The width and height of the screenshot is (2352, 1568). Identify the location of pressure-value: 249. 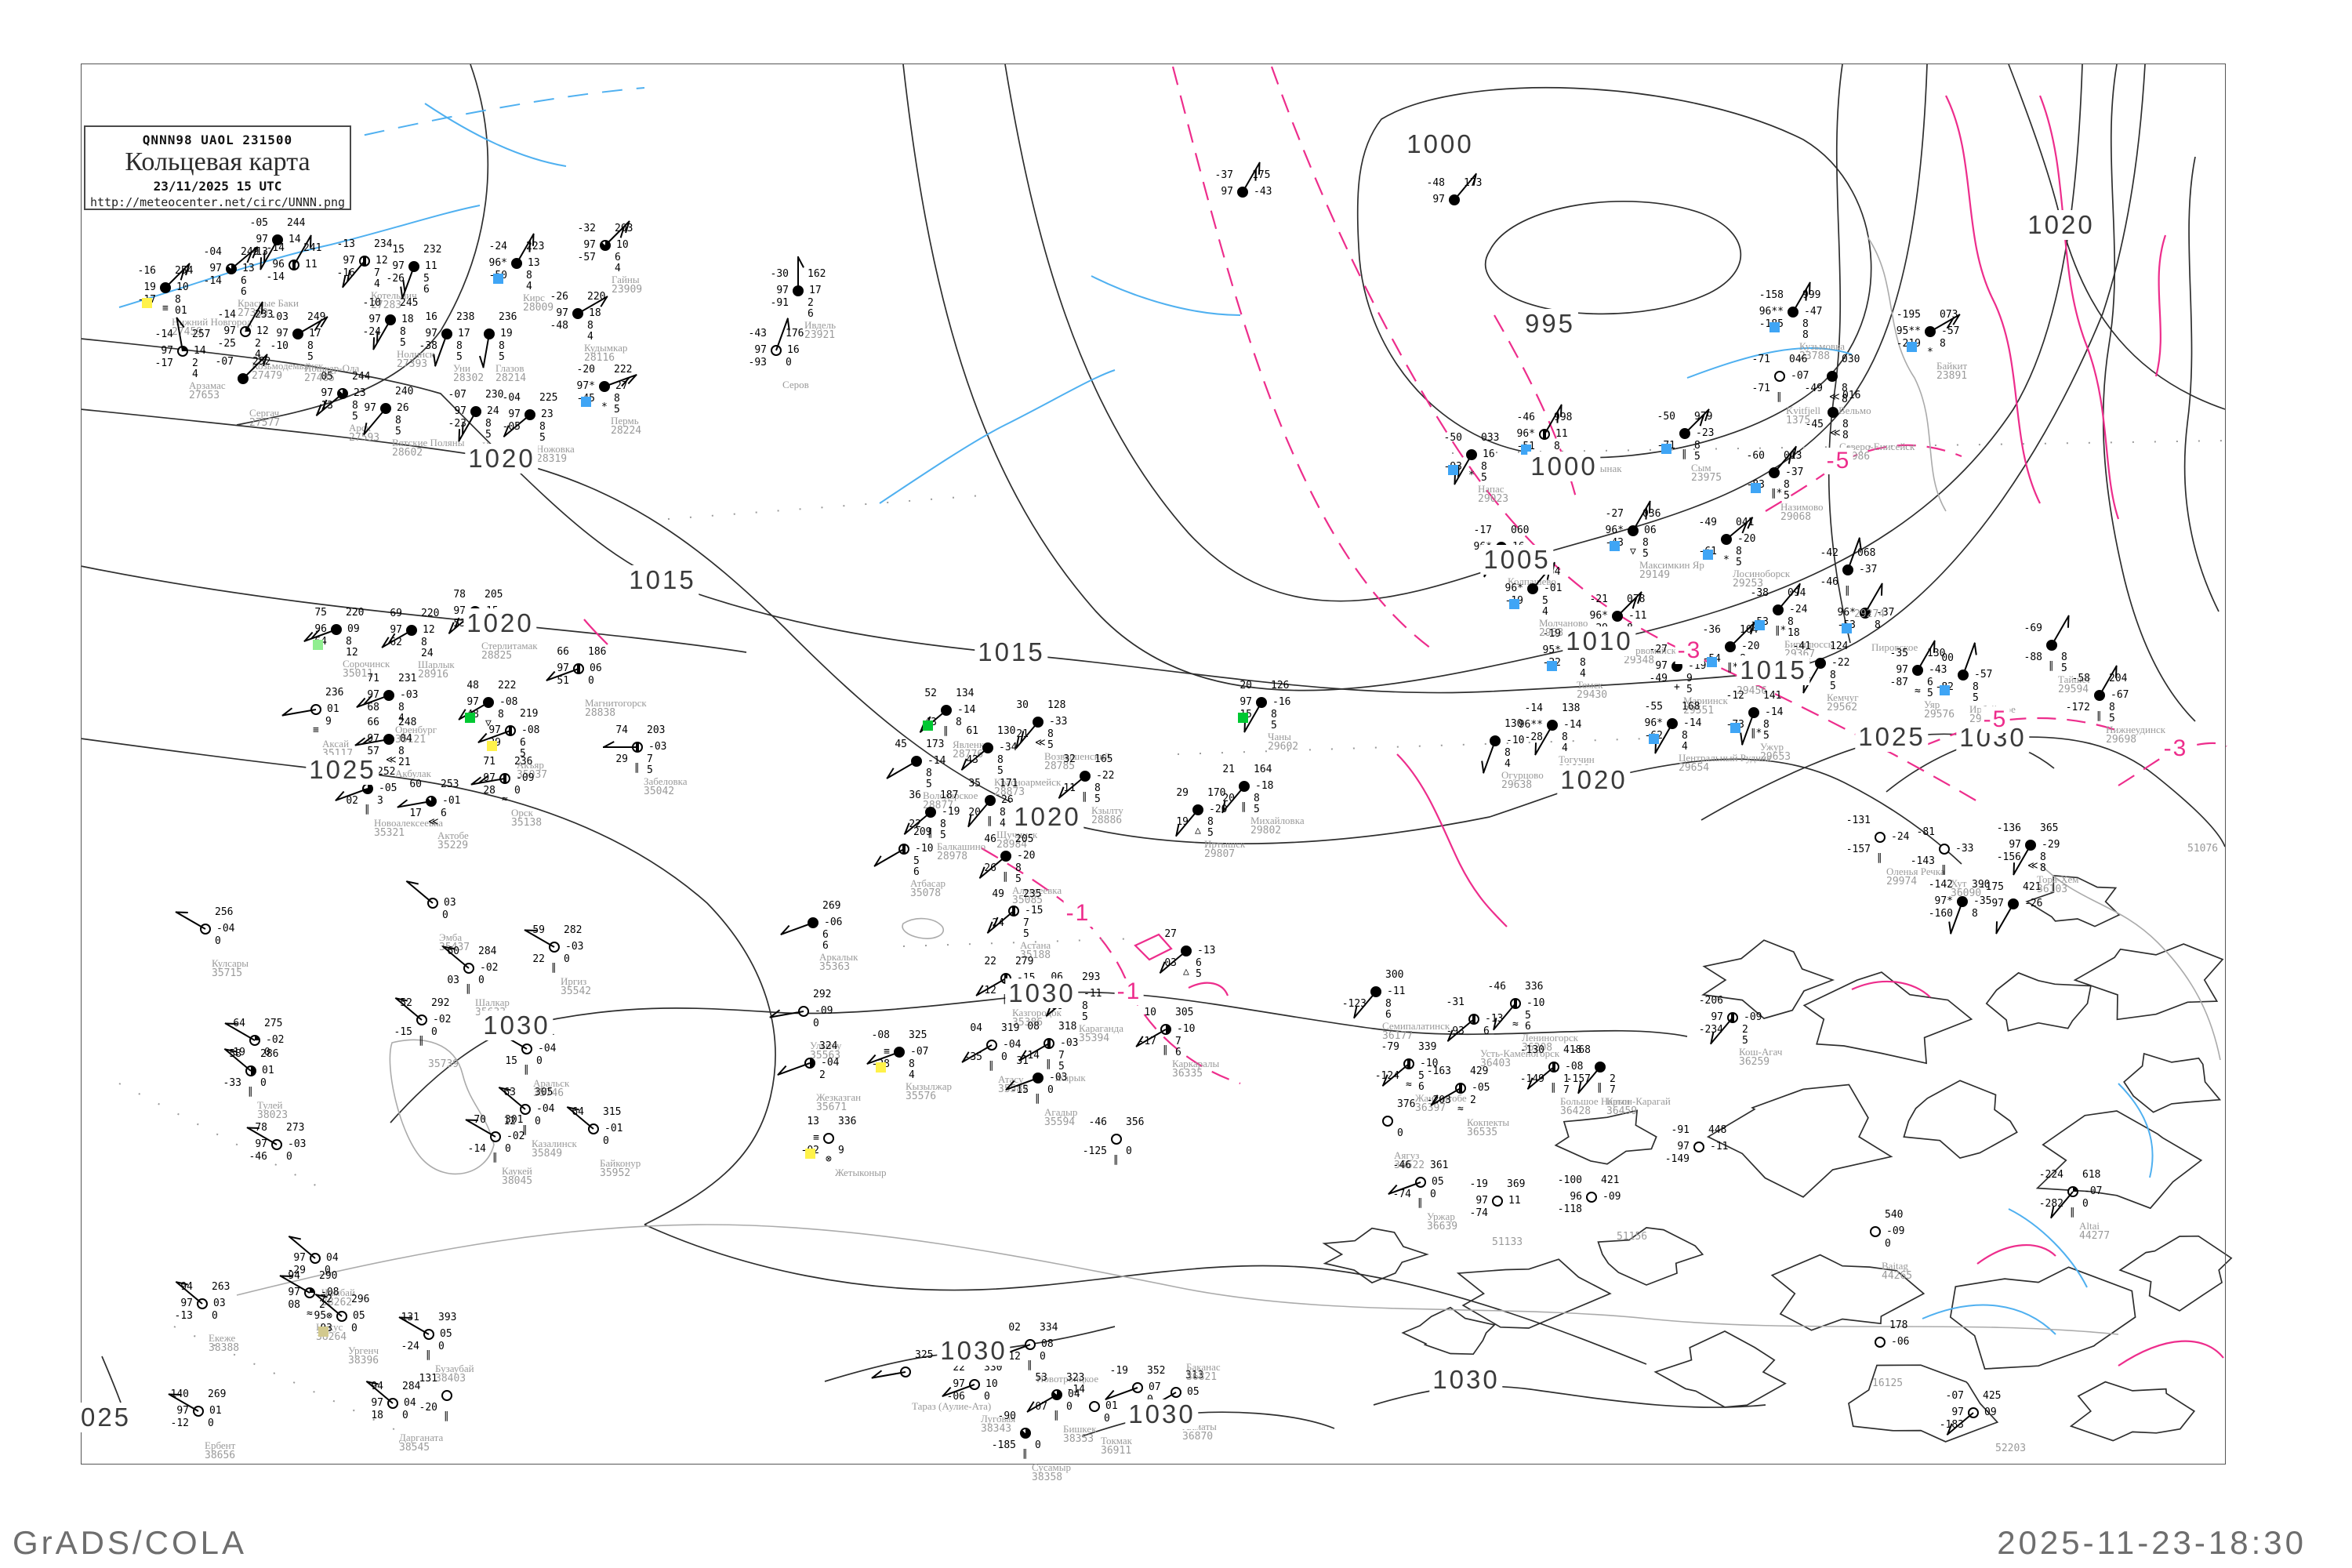
(316, 317).